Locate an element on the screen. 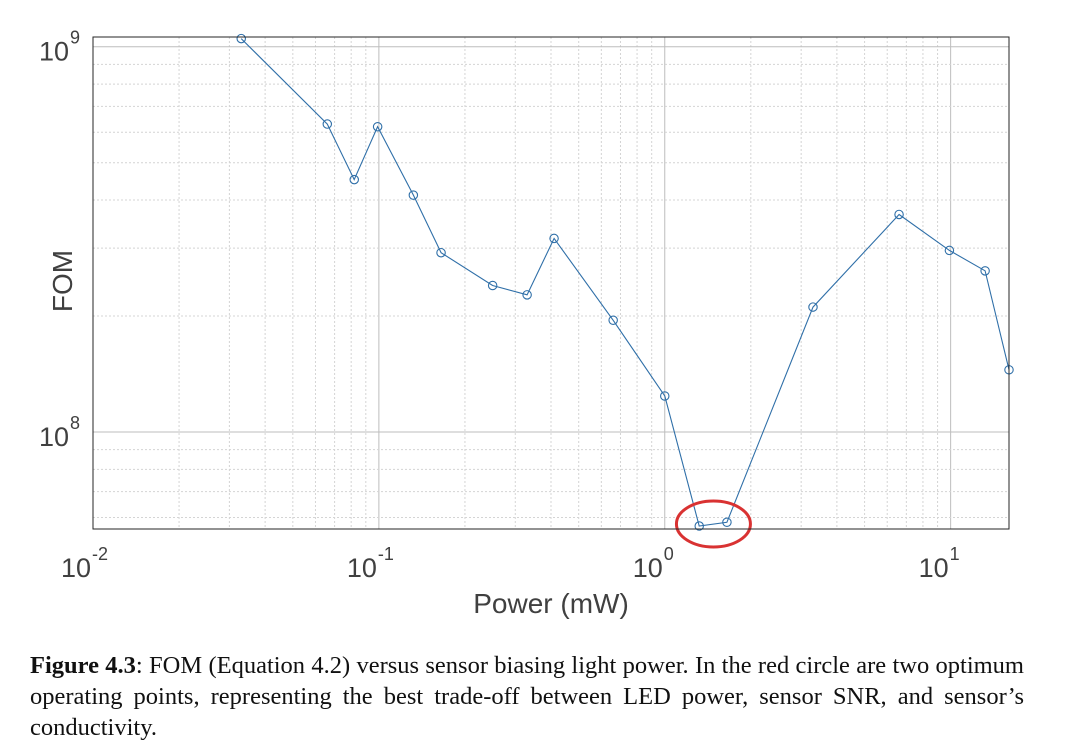 The image size is (1068, 749). y-tick-label: 10 9 is located at coordinates (59, 47).